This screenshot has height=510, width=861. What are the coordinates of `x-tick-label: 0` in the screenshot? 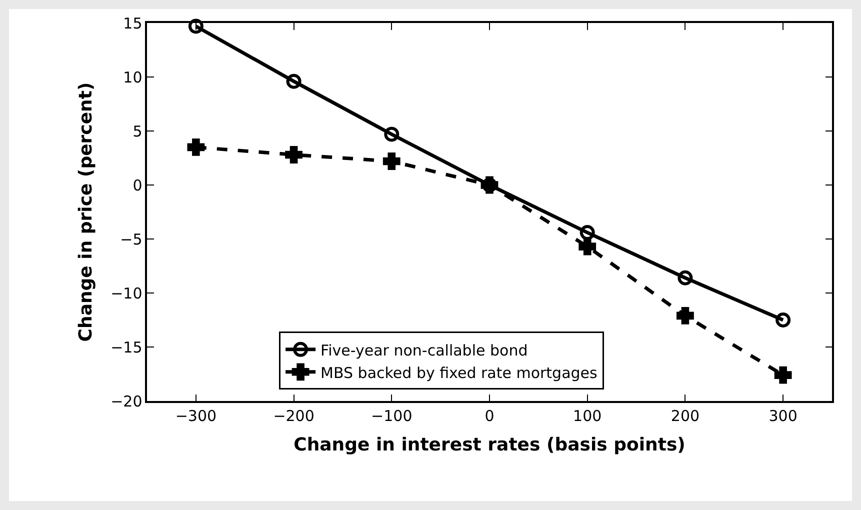 It's located at (489, 415).